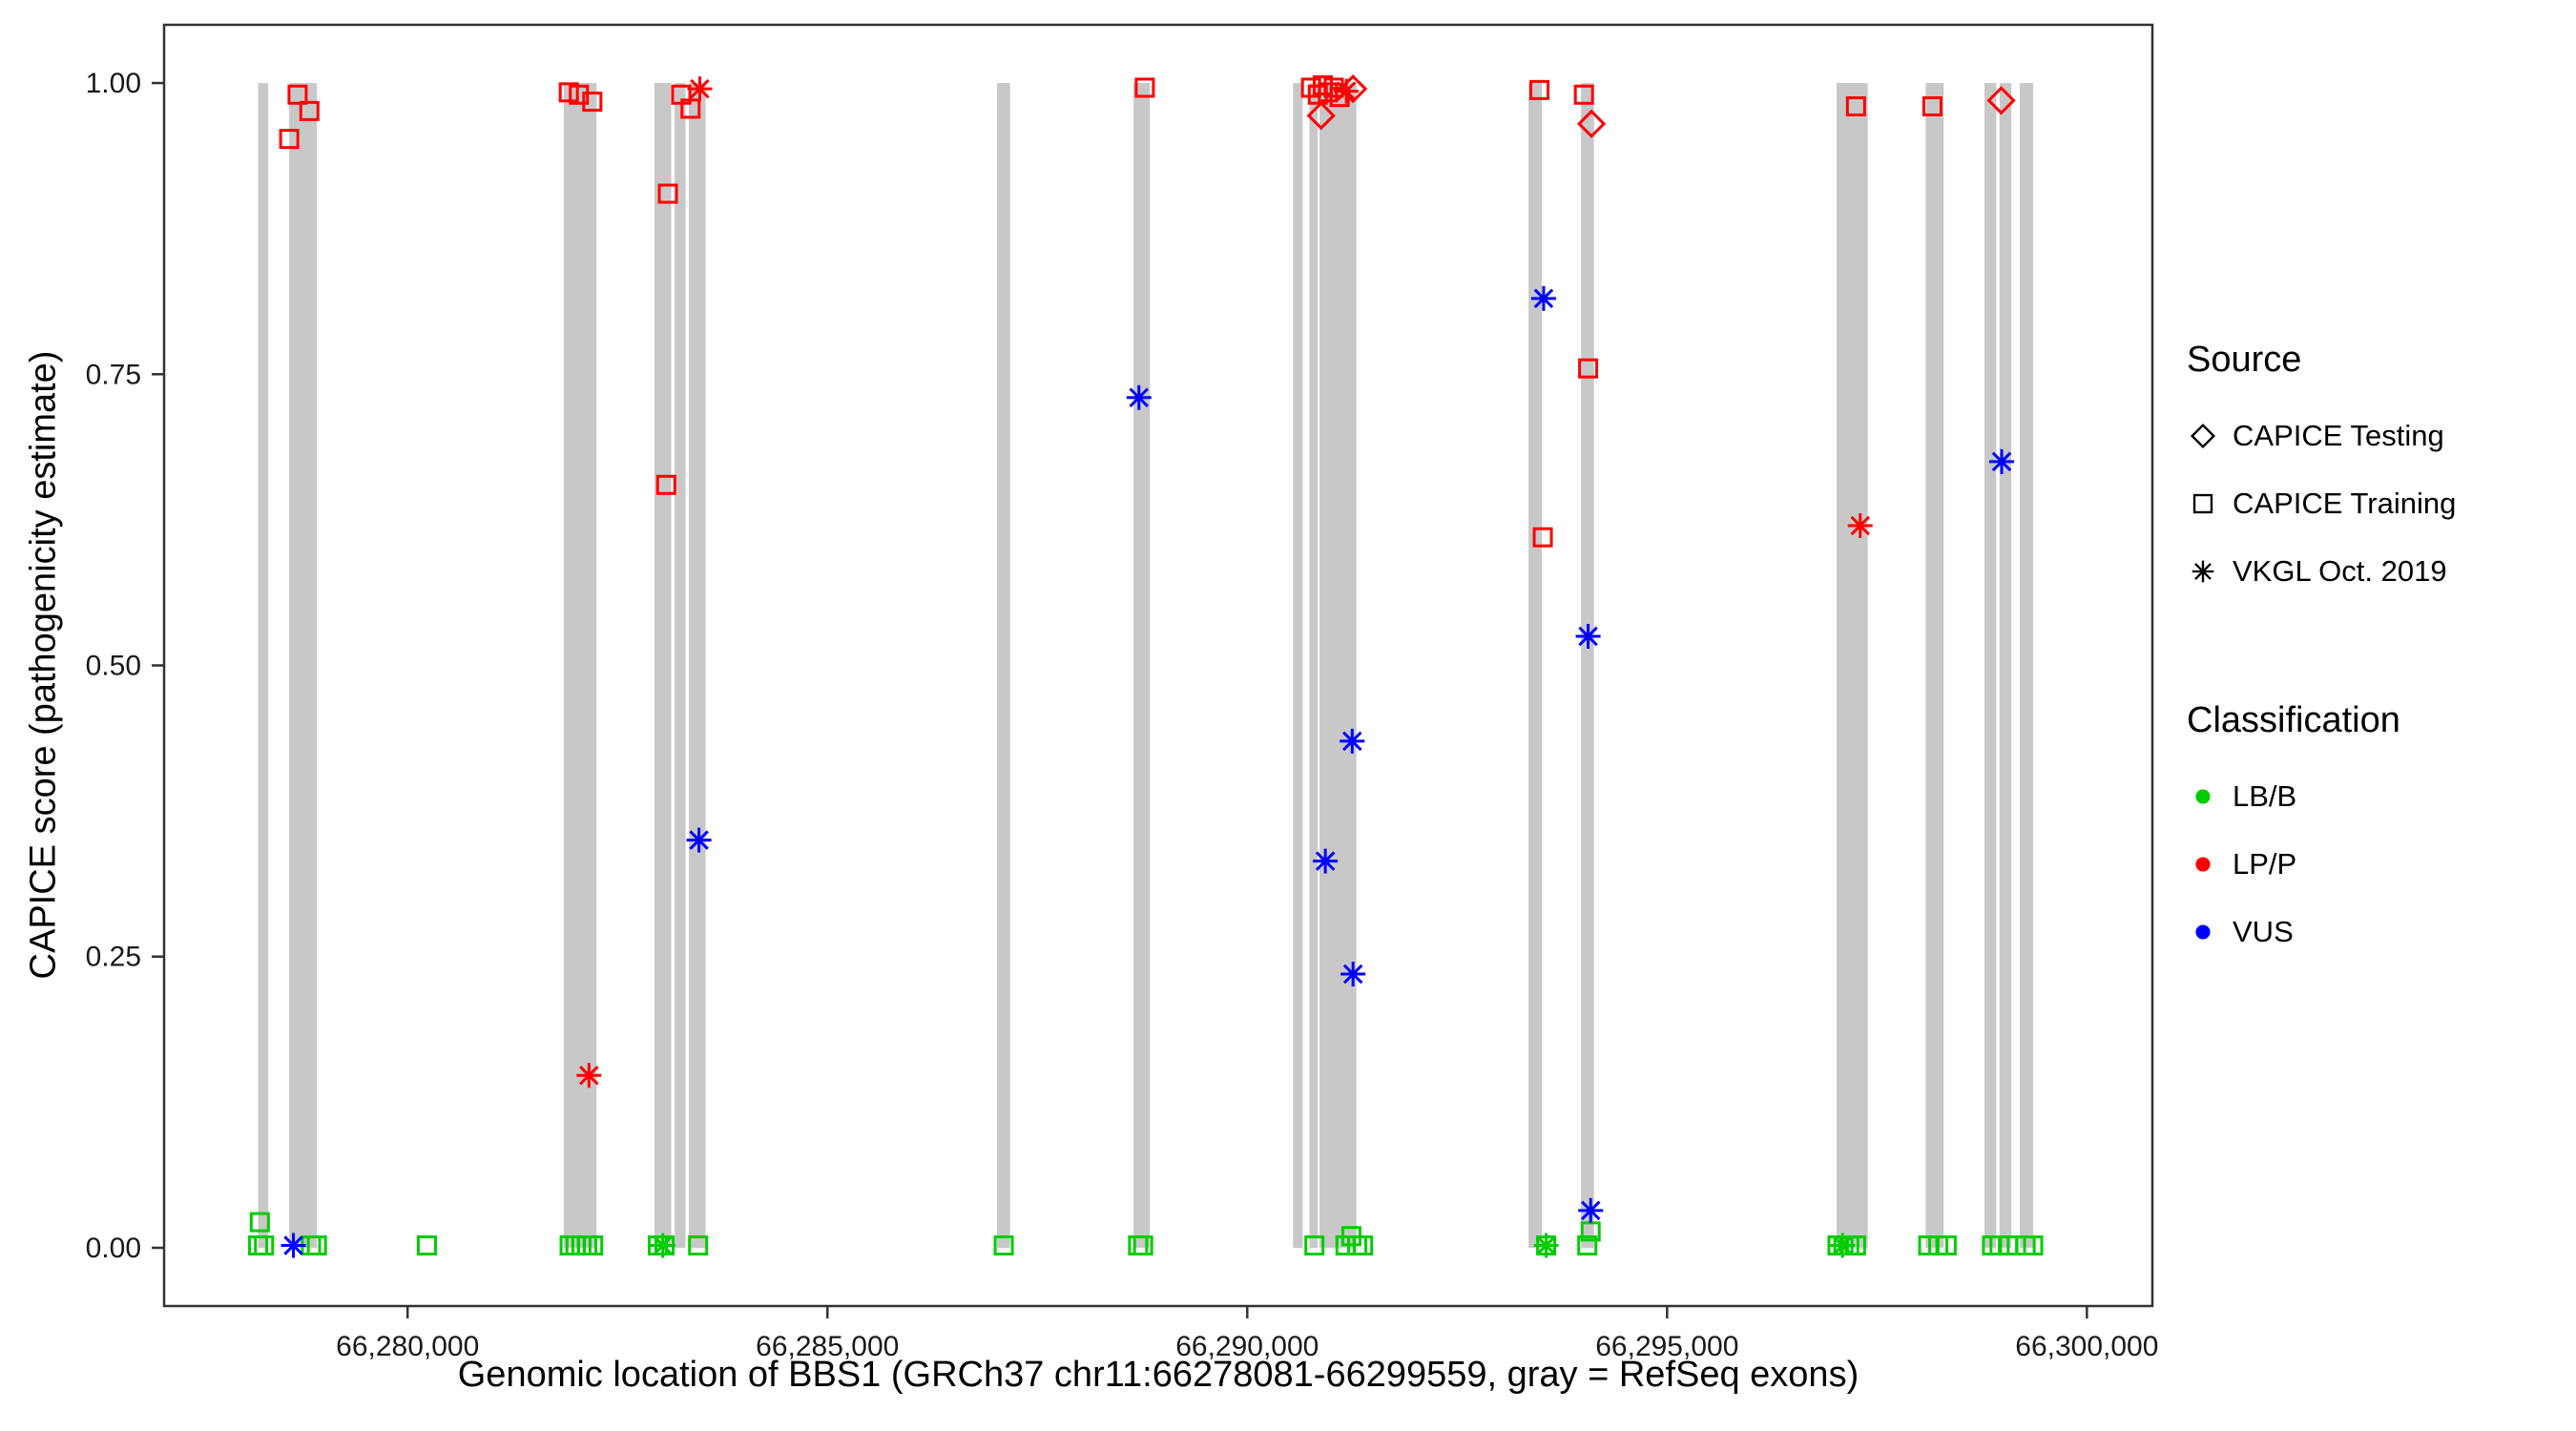 The image size is (2576, 1431). I want to click on legend-item-vkgl: VKGL Oct. 2019, so click(2321, 571).